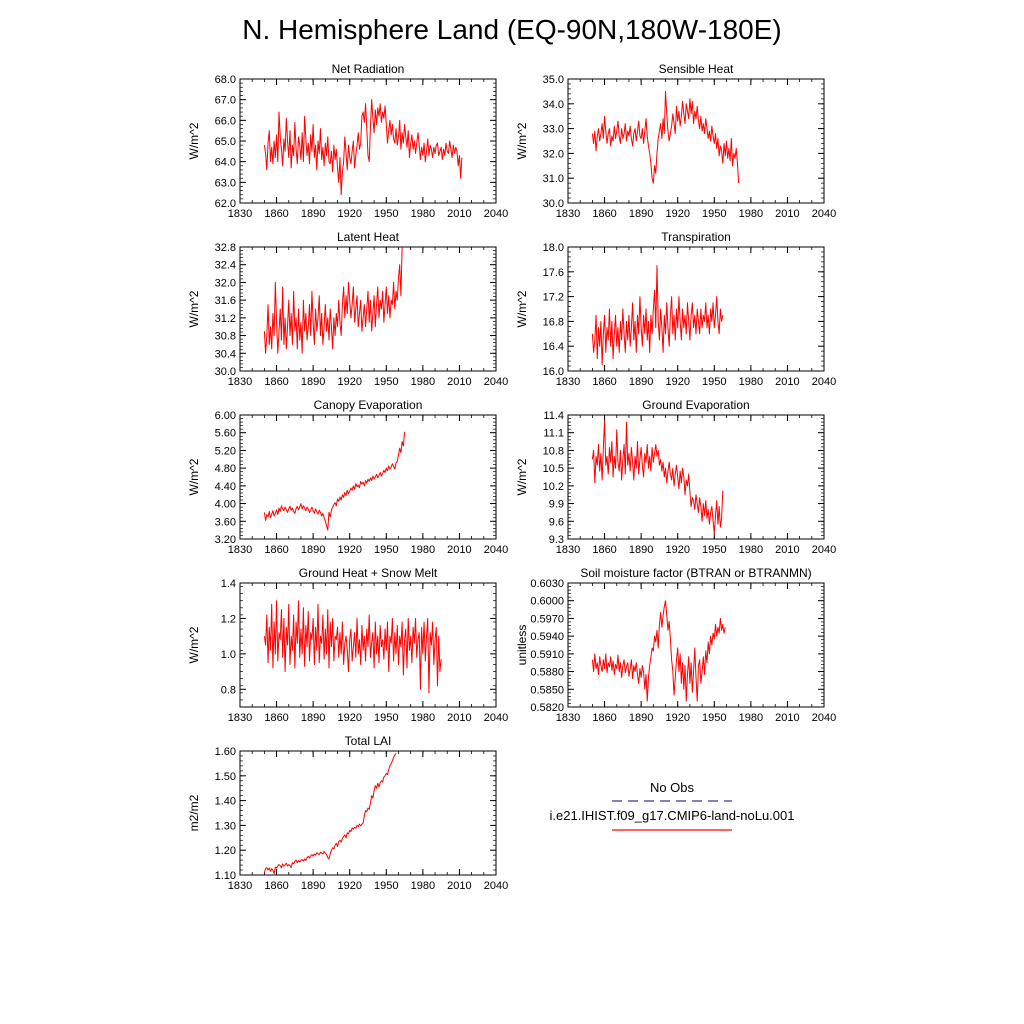 Image resolution: width=1024 pixels, height=1024 pixels. I want to click on y-tick-label: 9.6, so click(556, 522).